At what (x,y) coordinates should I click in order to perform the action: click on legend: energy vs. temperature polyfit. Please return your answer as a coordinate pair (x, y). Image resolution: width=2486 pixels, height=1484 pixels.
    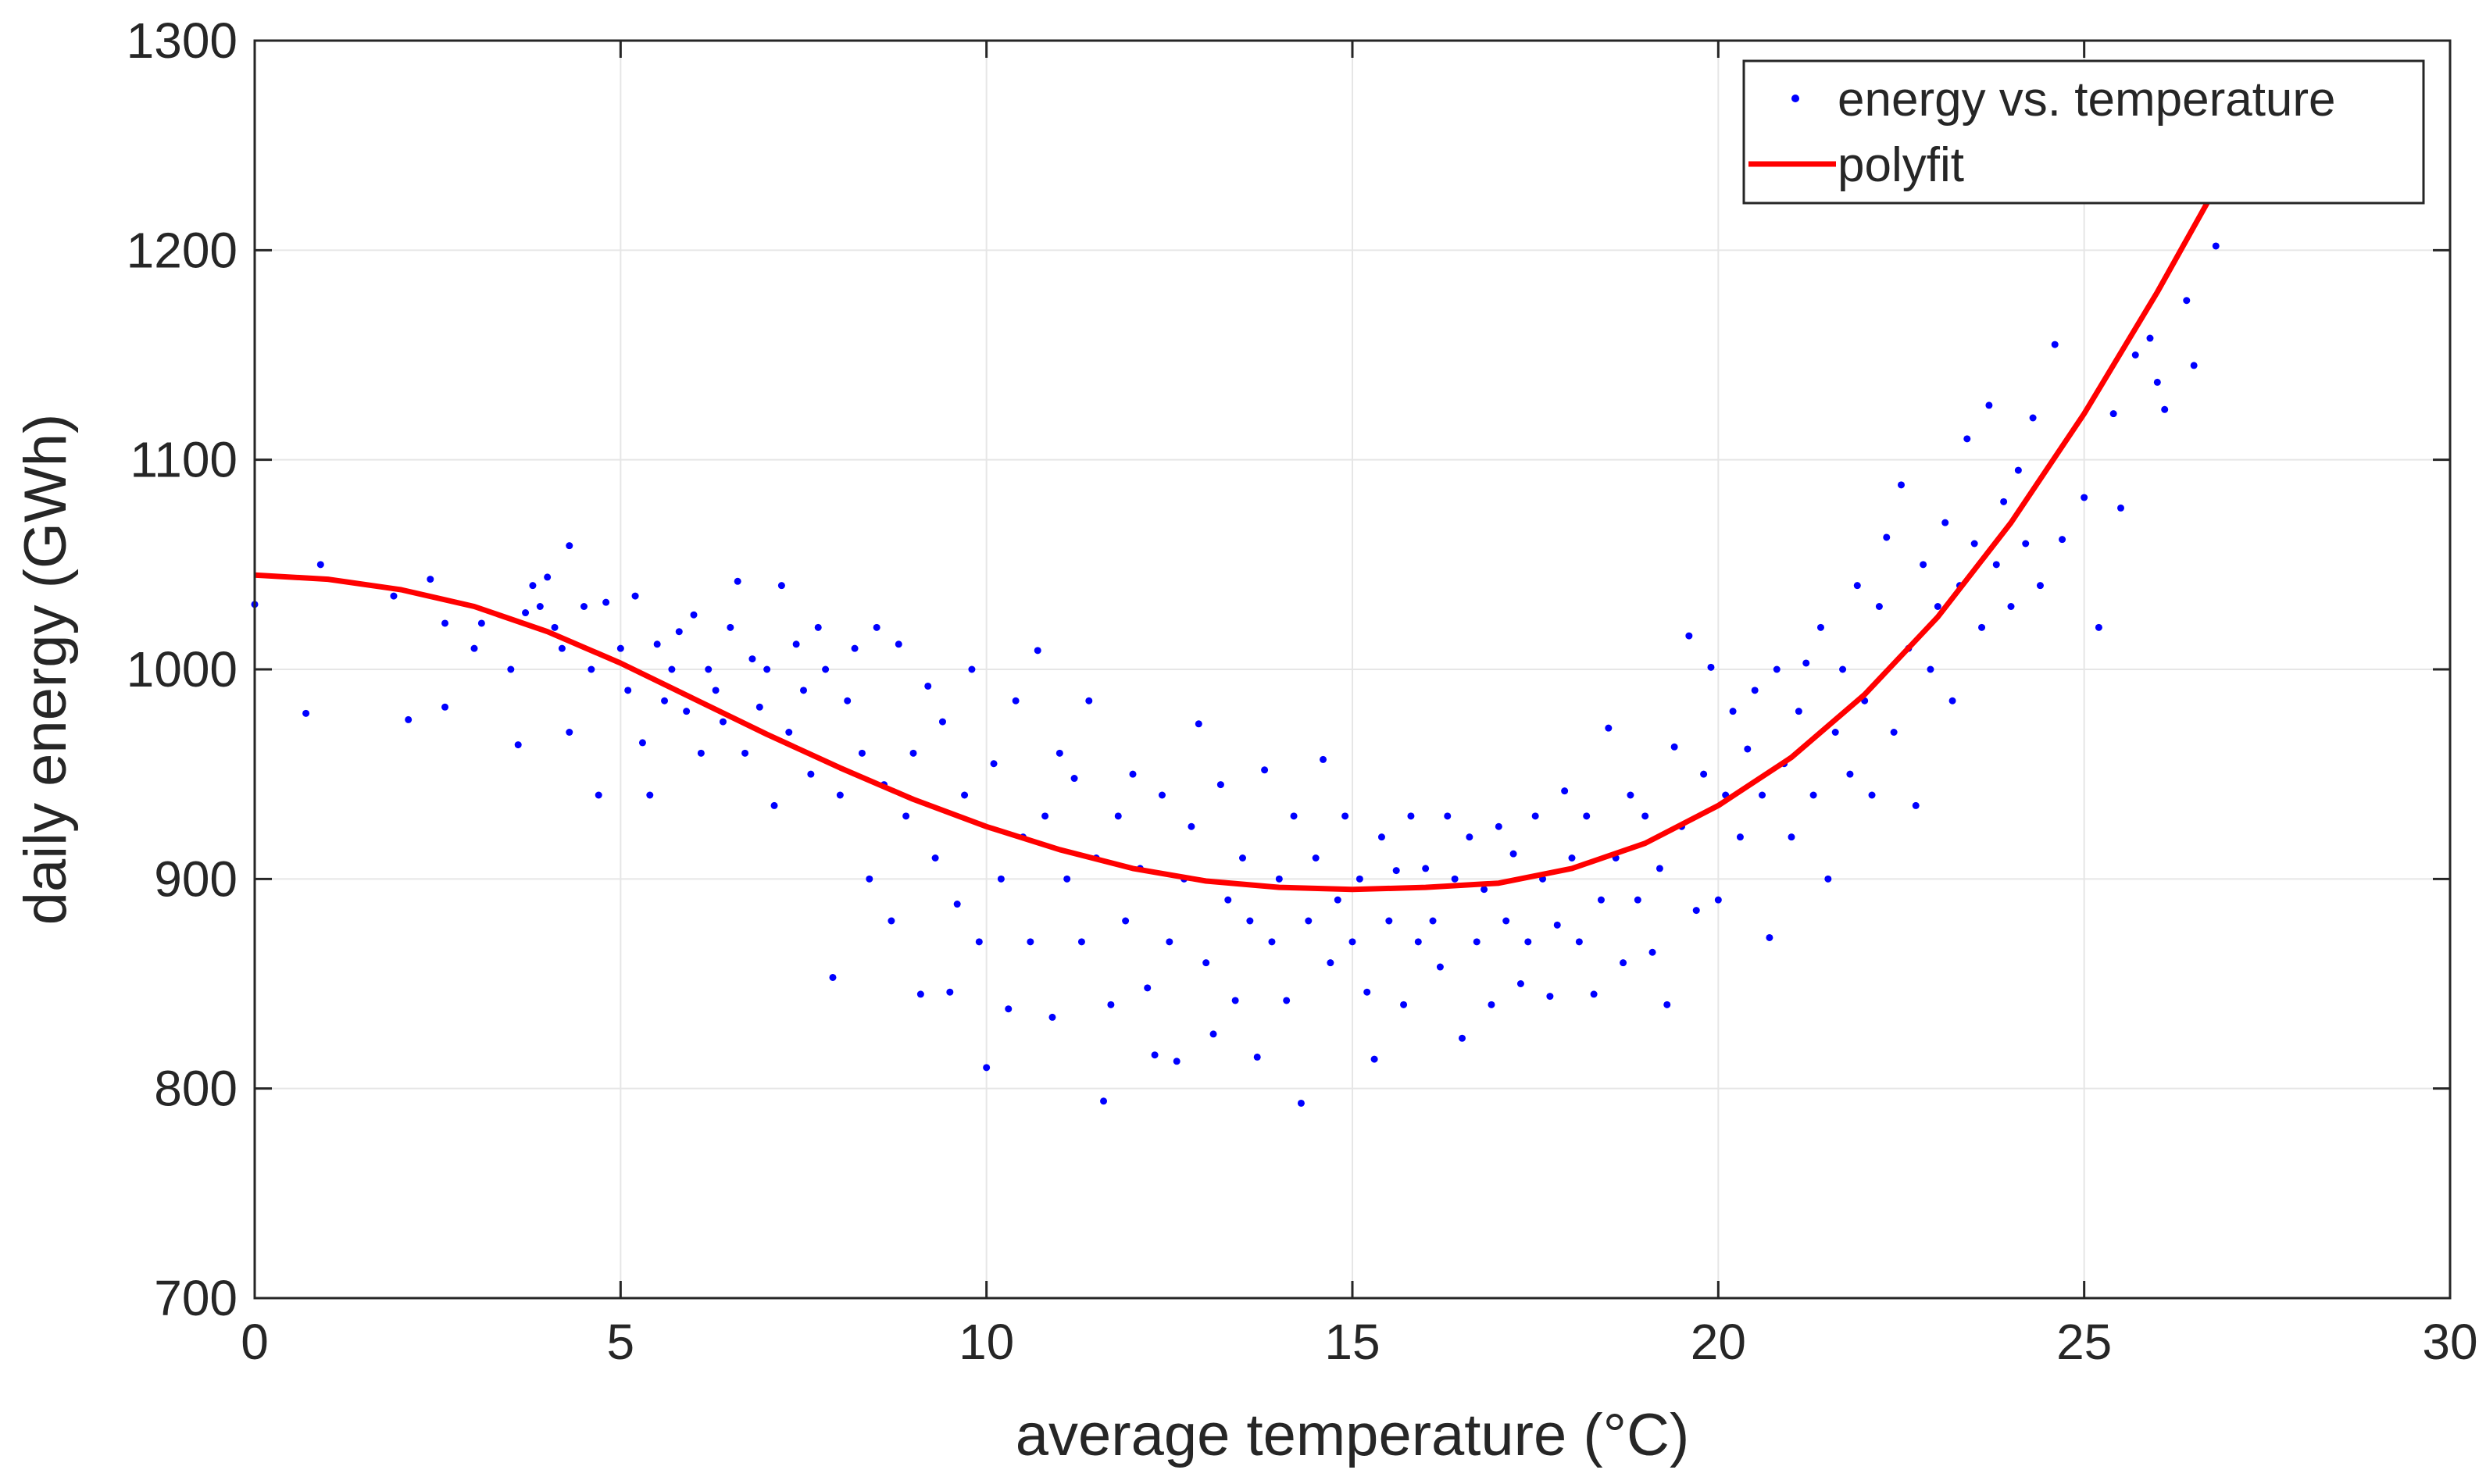
    Looking at the image, I should click on (2083, 132).